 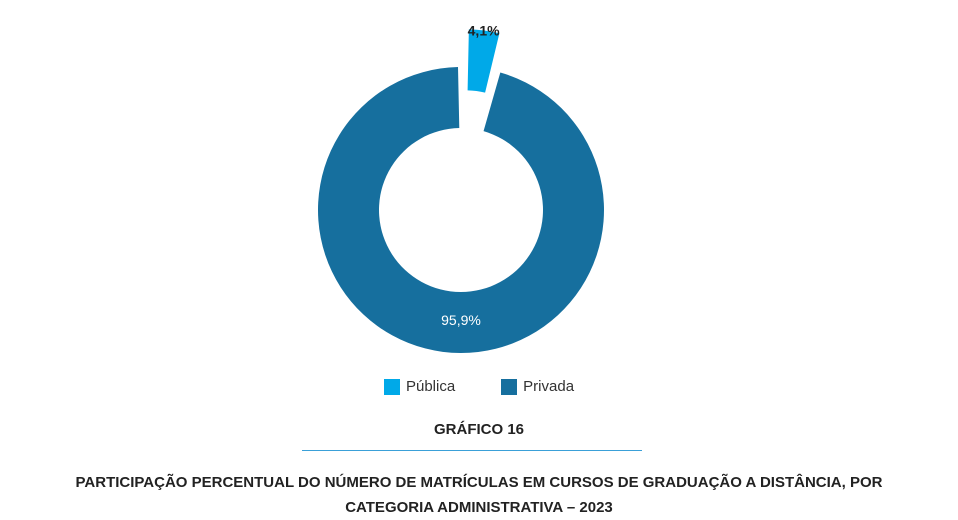 I want to click on legend-item-privada: Privada, so click(x=537, y=386).